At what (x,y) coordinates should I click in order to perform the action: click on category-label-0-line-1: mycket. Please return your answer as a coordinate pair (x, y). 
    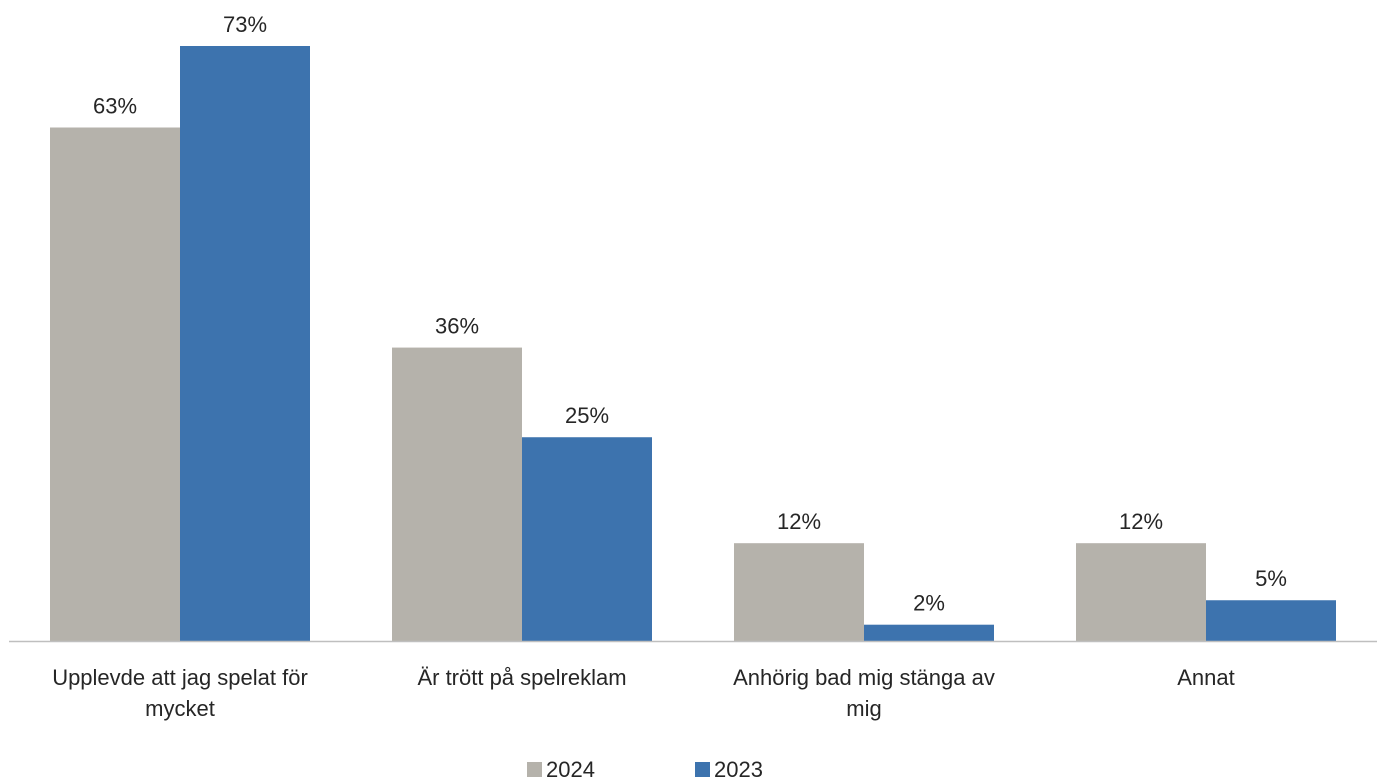
    Looking at the image, I should click on (180, 708).